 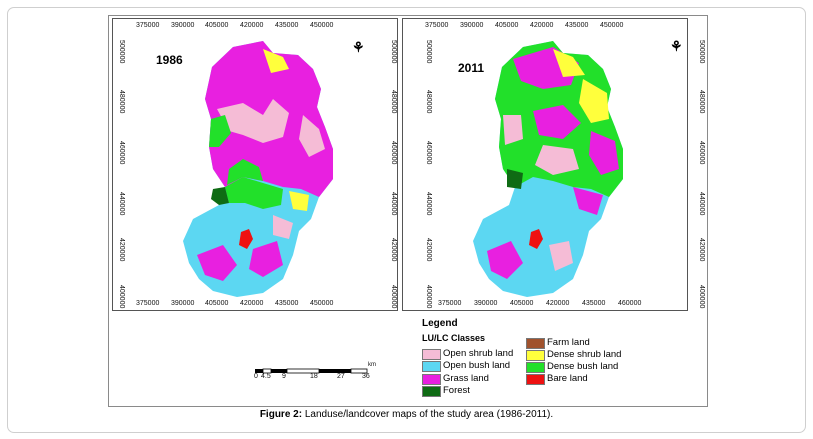 What do you see at coordinates (393, 204) in the screenshot?
I see `y-tick-mid-left: 440000` at bounding box center [393, 204].